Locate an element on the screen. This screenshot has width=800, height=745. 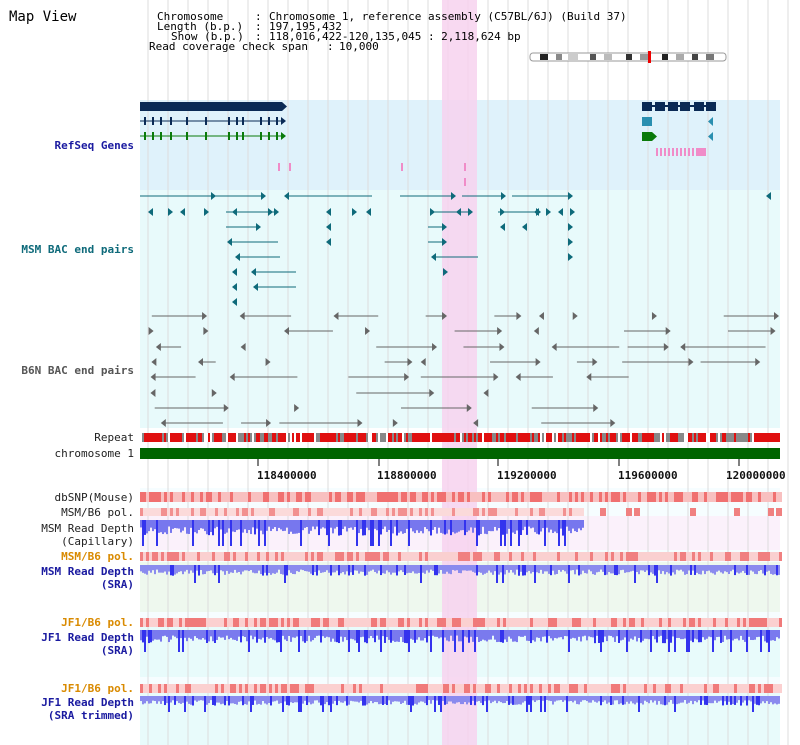
gene-tick is located at coordinates (465, 182).